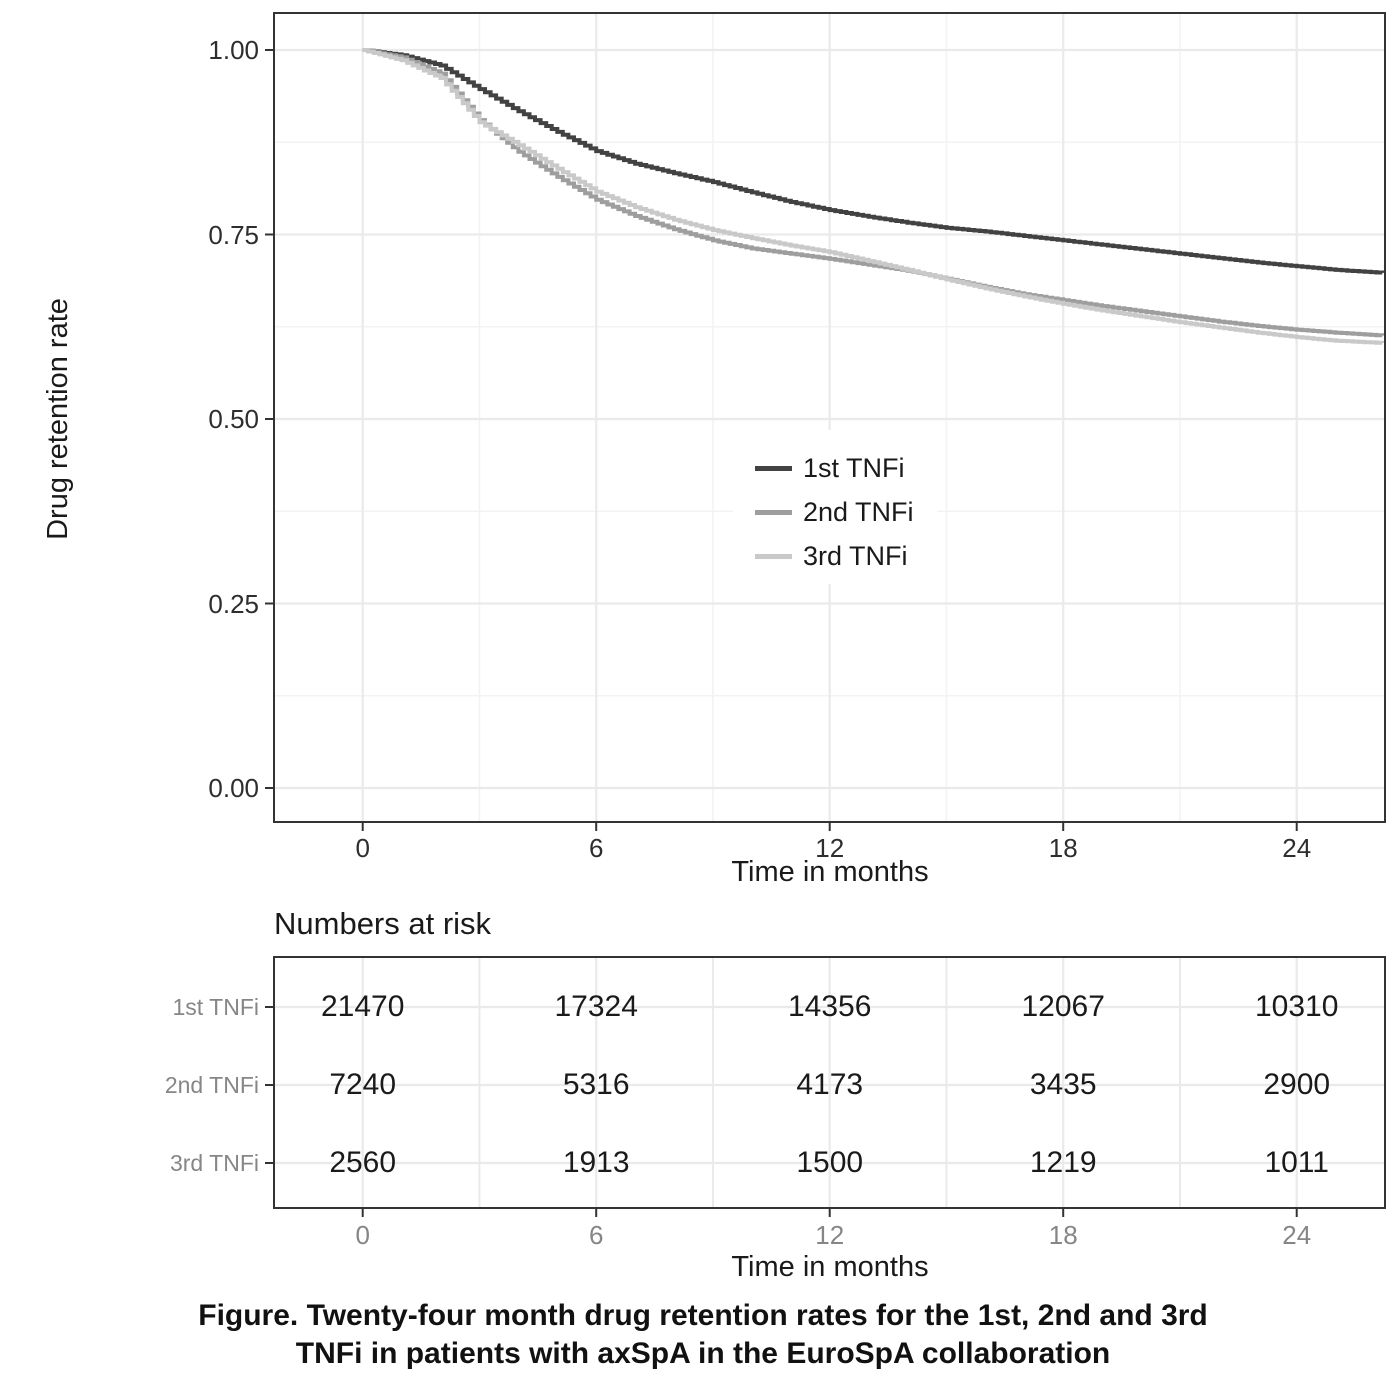  What do you see at coordinates (596, 1006) in the screenshot?
I see `risk-value: 17324` at bounding box center [596, 1006].